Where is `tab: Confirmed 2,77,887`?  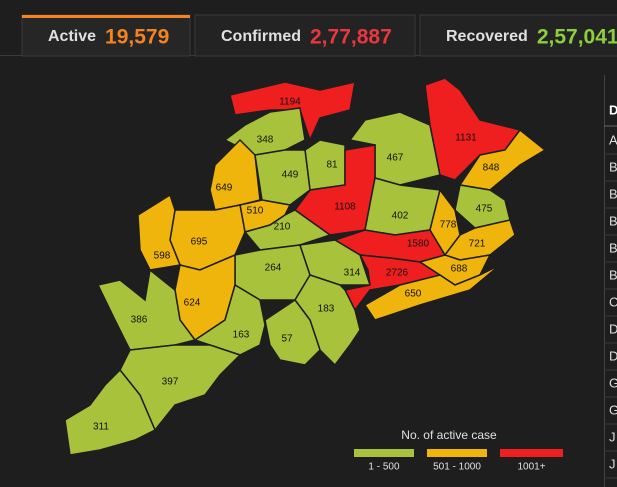 tab: Confirmed 2,77,887 is located at coordinates (305, 35).